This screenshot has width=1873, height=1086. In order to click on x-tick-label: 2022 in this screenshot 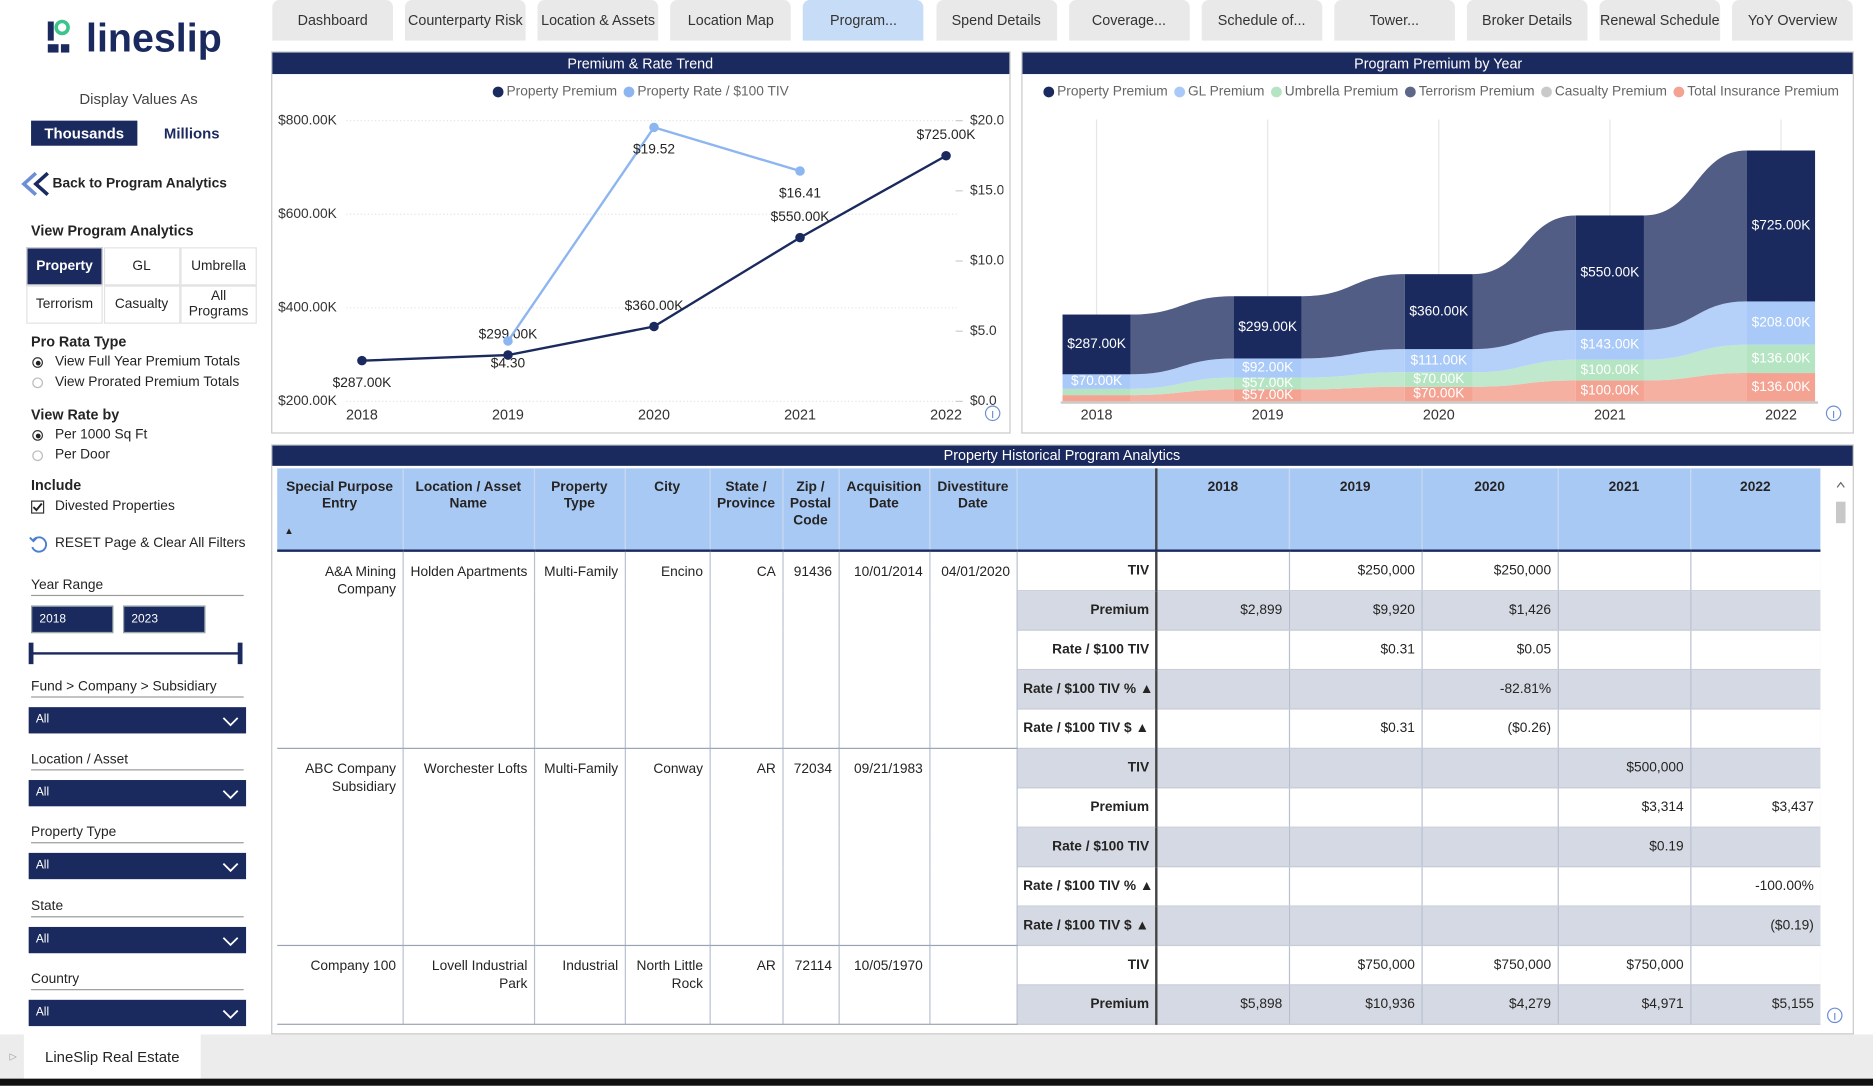, I will do `click(946, 415)`.